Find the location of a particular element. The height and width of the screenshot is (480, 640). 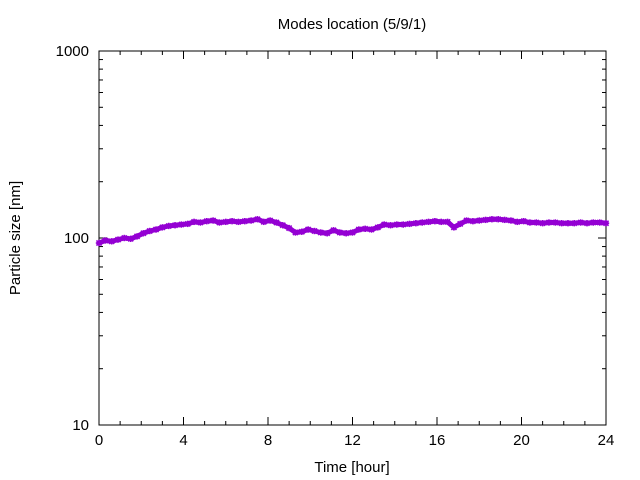

x-tick-label: 8 is located at coordinates (268, 440).